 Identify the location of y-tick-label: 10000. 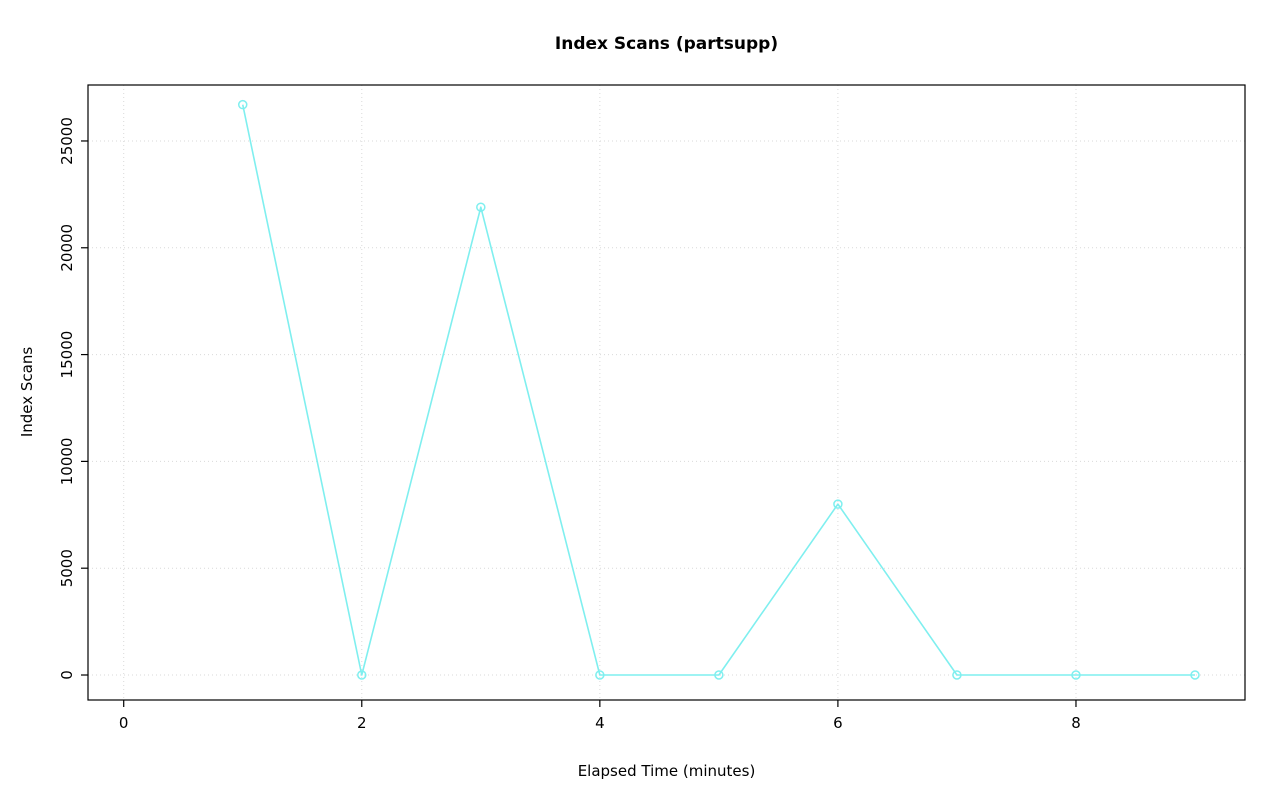
(67, 462).